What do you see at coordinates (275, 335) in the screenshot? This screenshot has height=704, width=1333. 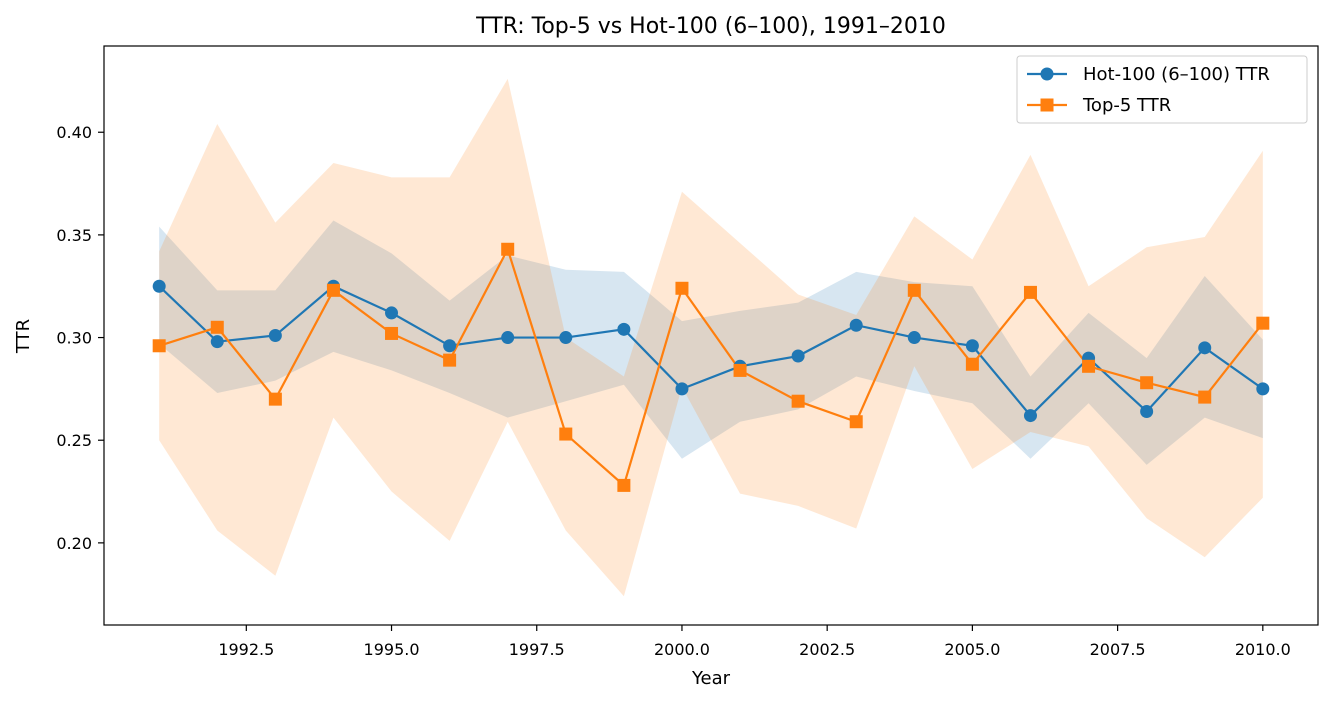 I see `point-hot100-1993` at bounding box center [275, 335].